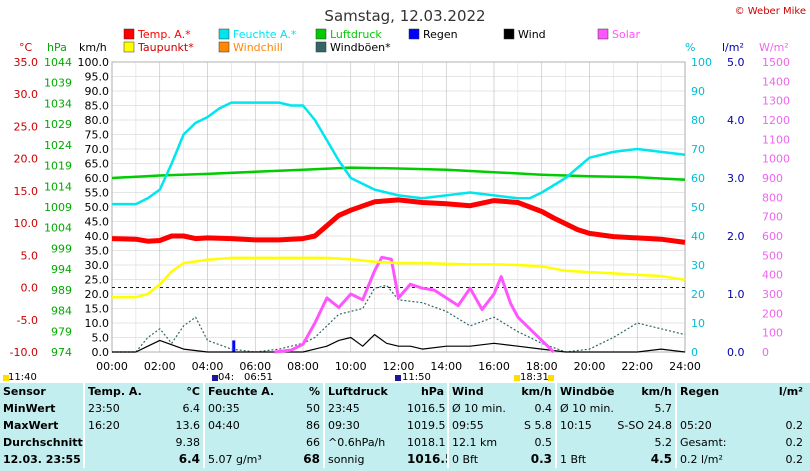  Describe the element at coordinates (694, 352) in the screenshot. I see `tick-label-percent: 0` at that location.